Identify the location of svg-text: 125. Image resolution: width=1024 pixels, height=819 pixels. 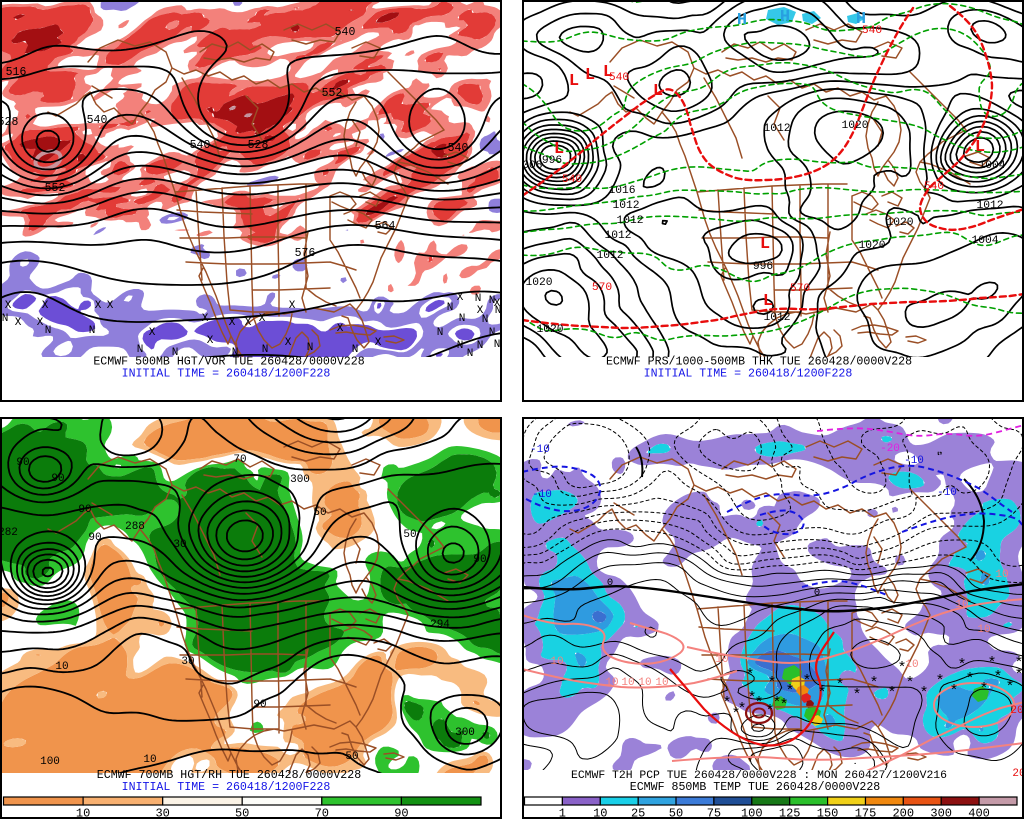
(790, 813).